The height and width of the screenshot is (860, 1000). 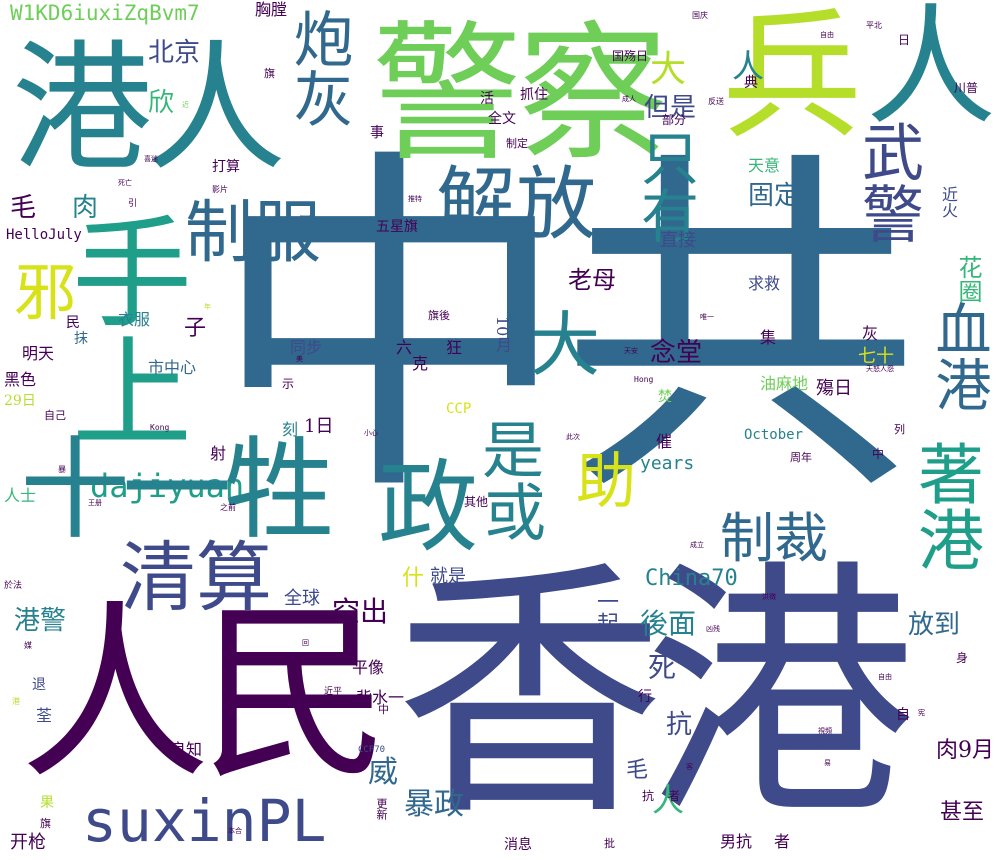 I want to click on word-zhe: 者, so click(x=782, y=841).